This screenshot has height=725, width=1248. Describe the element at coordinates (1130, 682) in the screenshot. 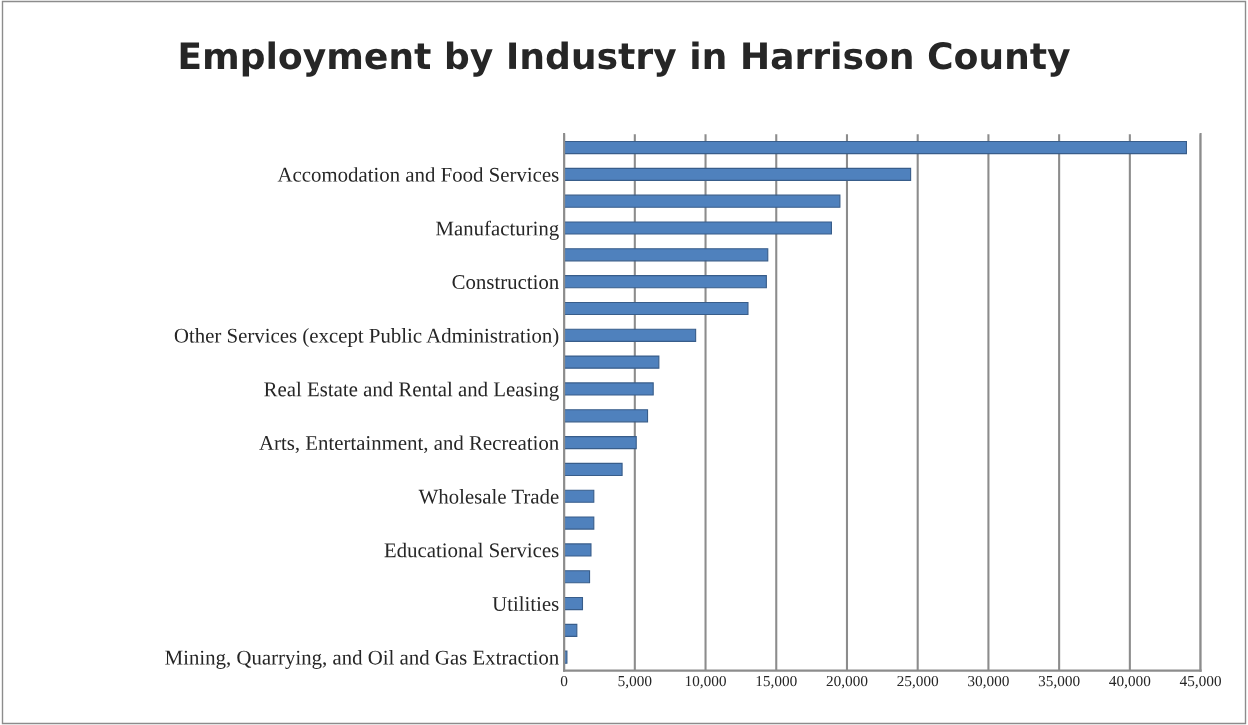

I see `x-tick-label: 40,000` at that location.